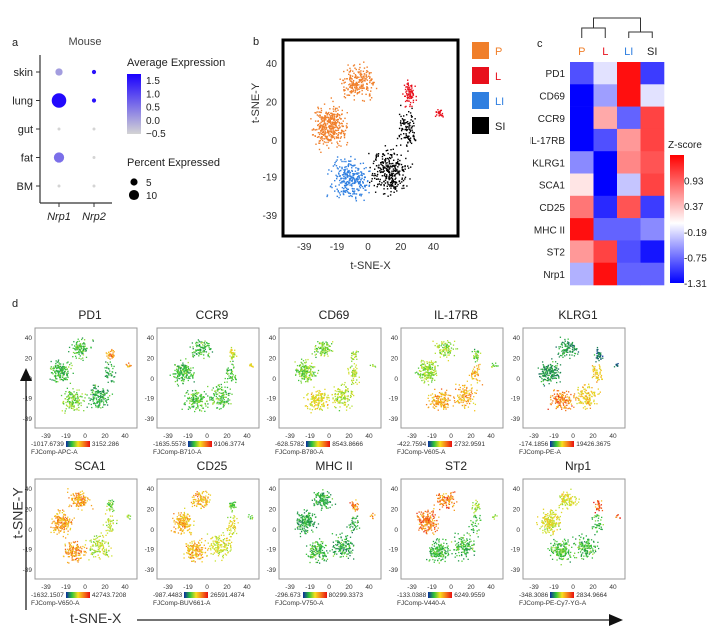  What do you see at coordinates (22, 102) in the screenshot?
I see `row-label: lung` at bounding box center [22, 102].